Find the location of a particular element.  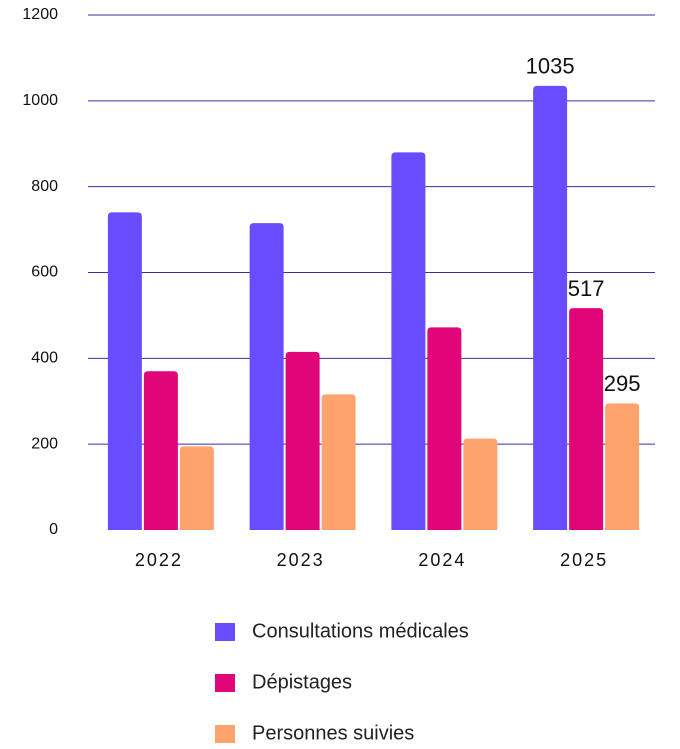

x-tick-label: 2023 is located at coordinates (301, 560).